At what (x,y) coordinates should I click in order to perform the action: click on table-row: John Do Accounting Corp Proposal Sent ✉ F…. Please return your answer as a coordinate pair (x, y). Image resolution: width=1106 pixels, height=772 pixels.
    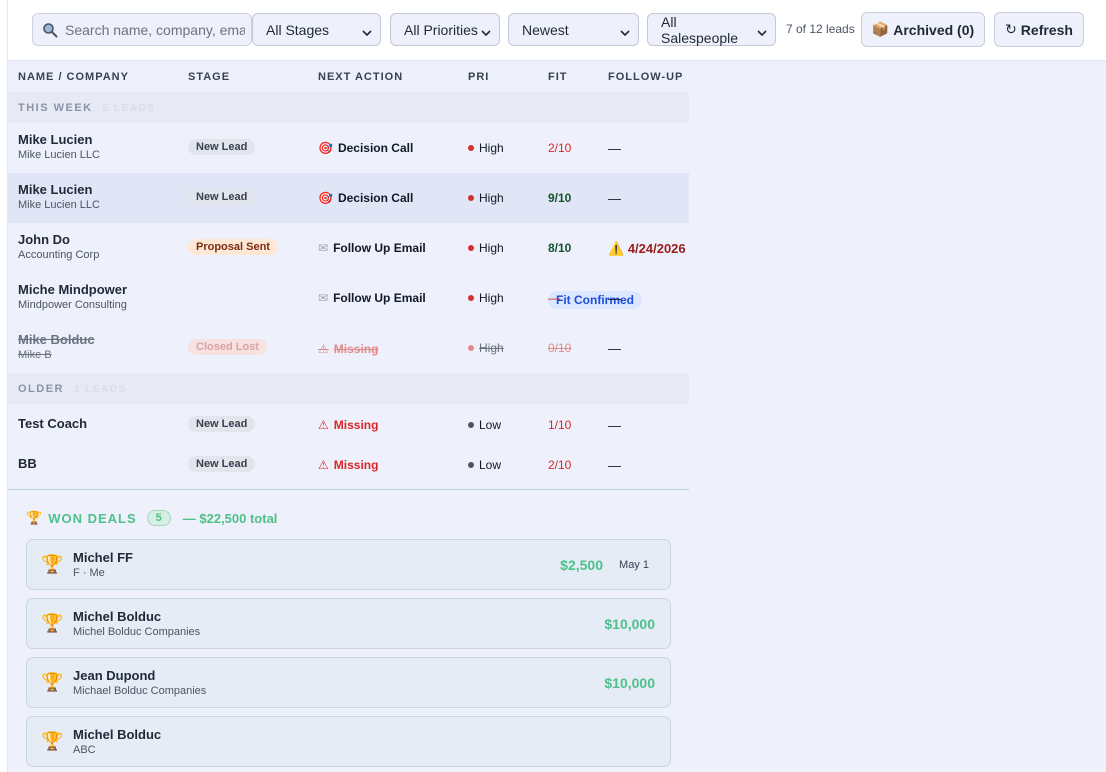
    Looking at the image, I should click on (348, 248).